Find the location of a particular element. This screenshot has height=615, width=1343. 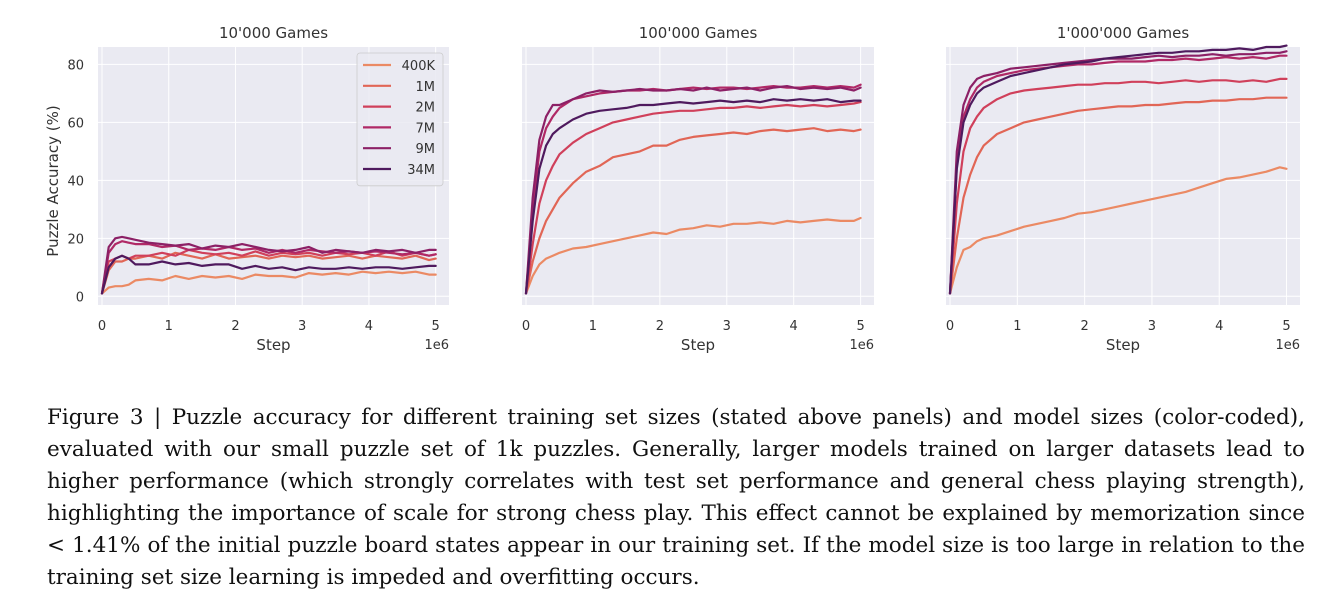

chart-panel-3: 0 1 2 3 4 5 Step 1e6 1'000'000 Games is located at coordinates (1123, 189).